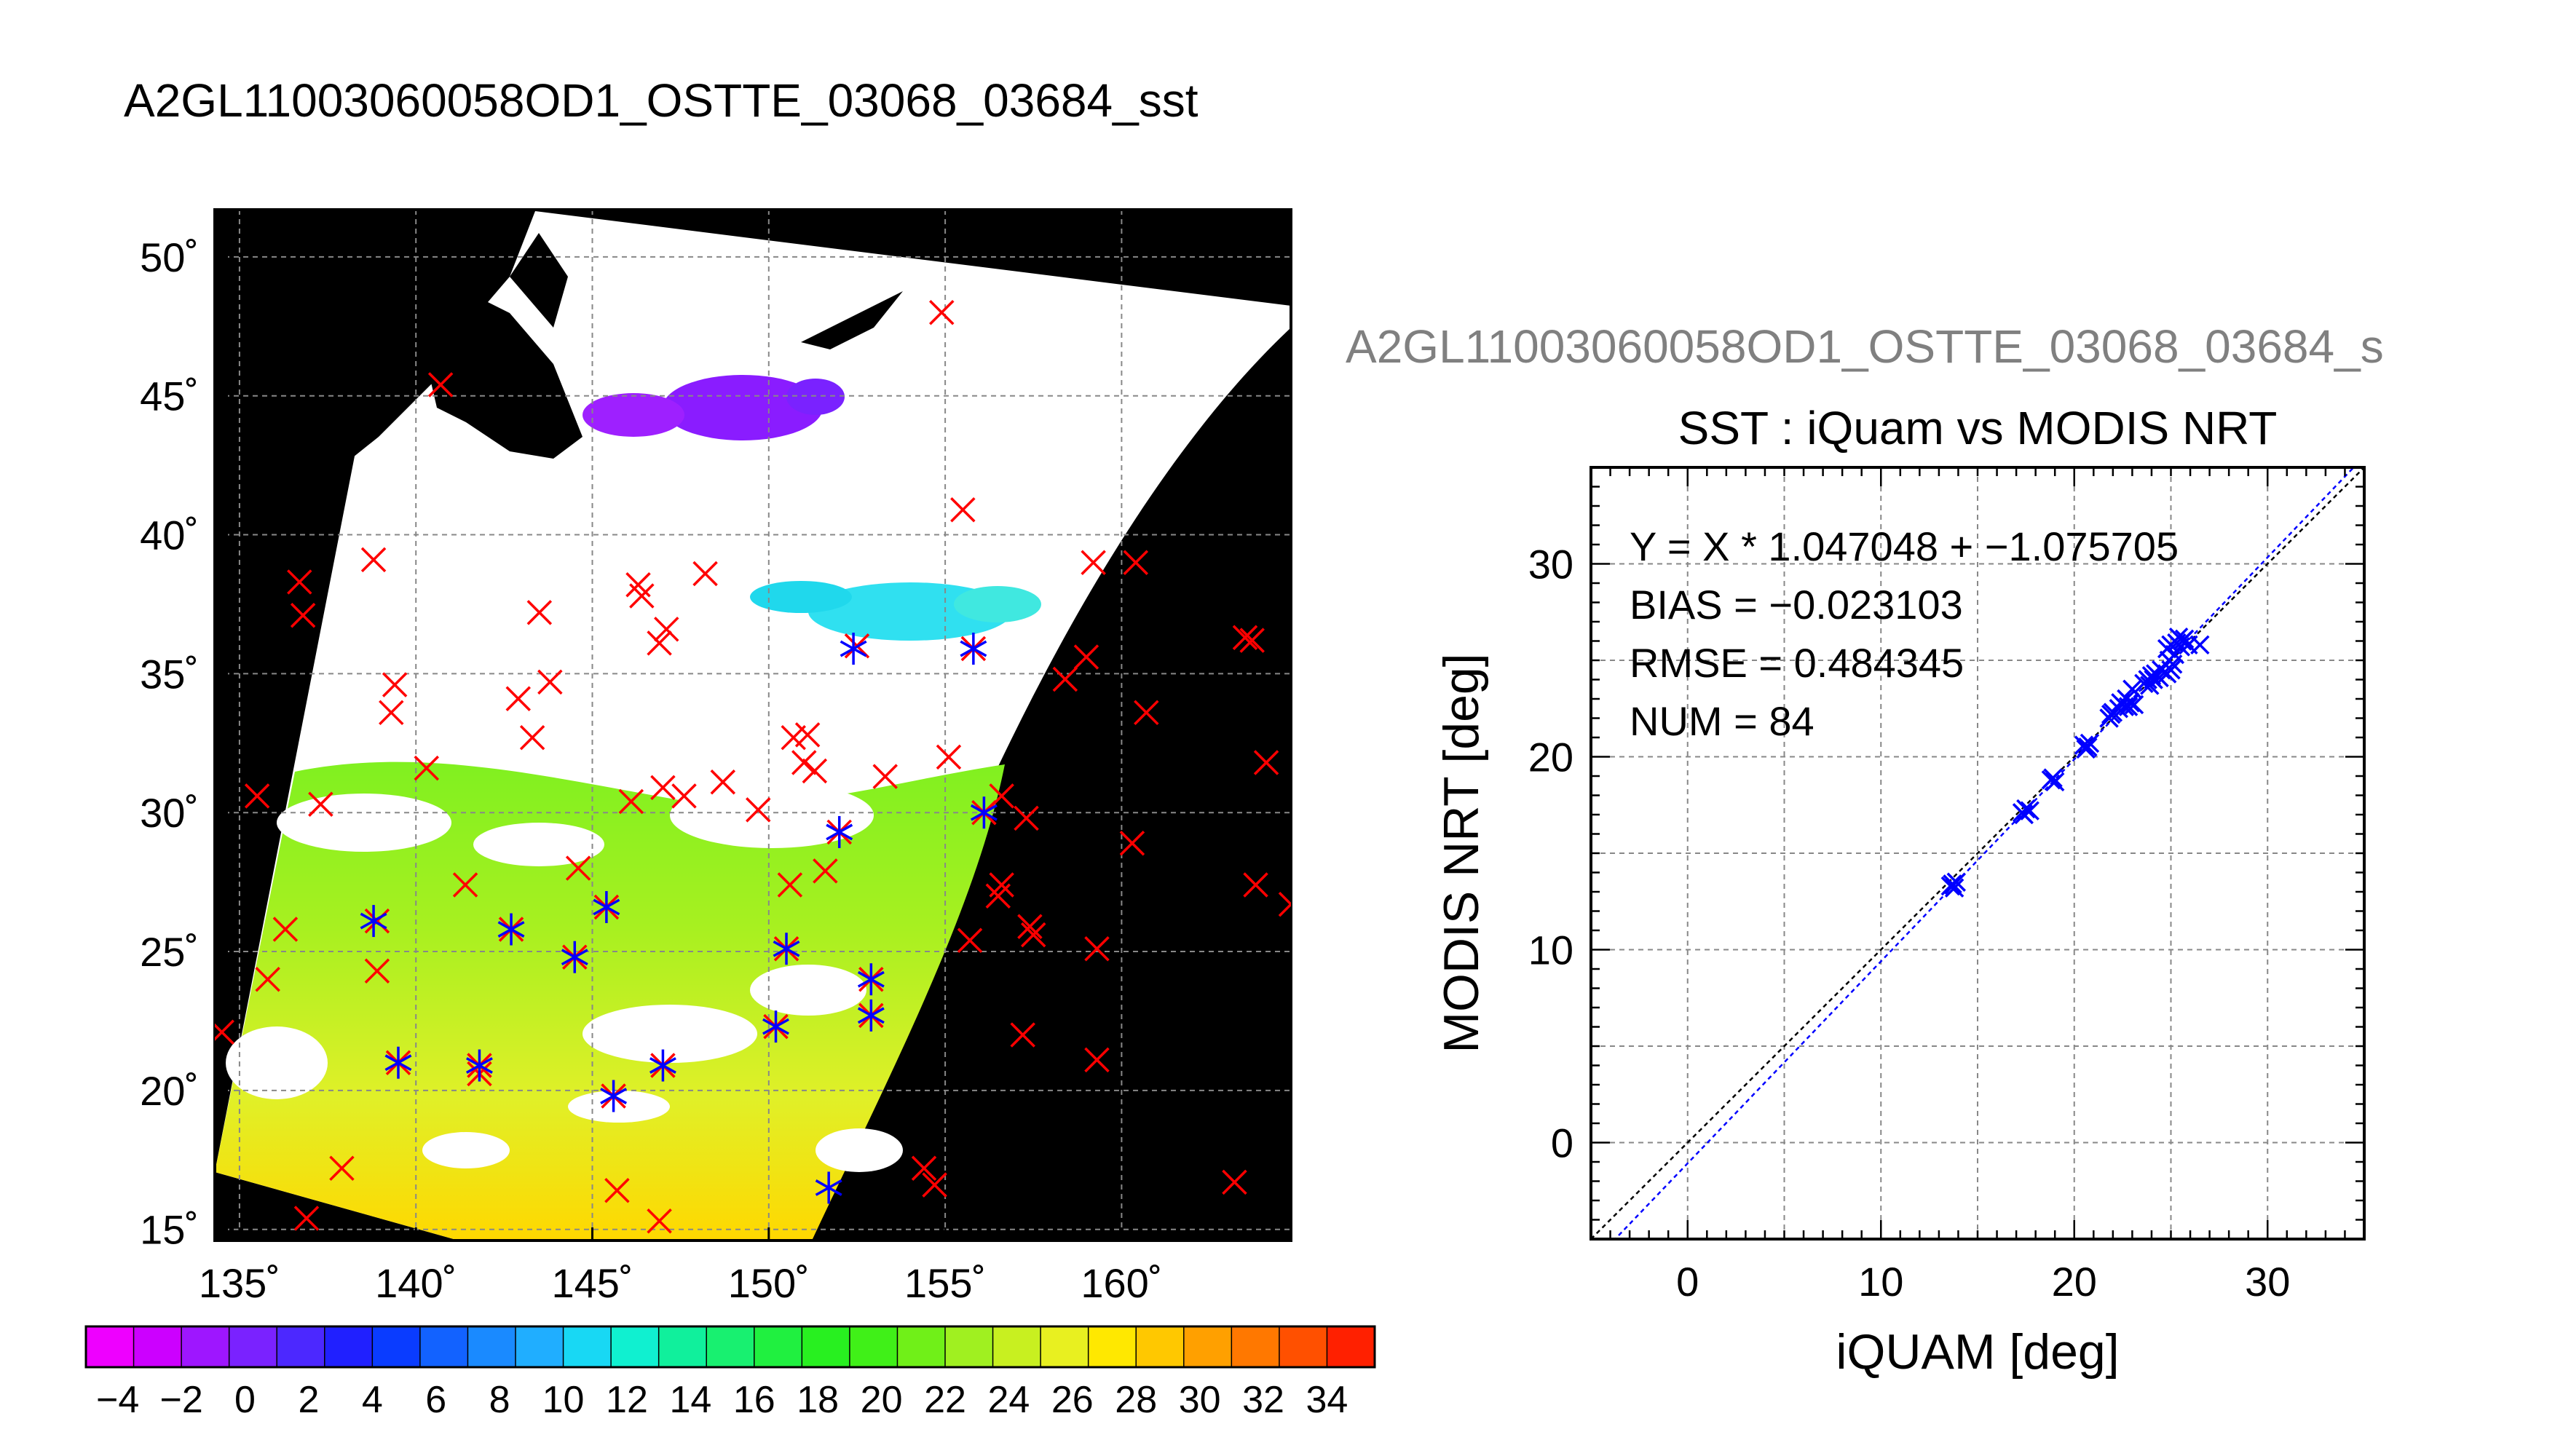  I want to click on colorbar-label: 10, so click(563, 1400).